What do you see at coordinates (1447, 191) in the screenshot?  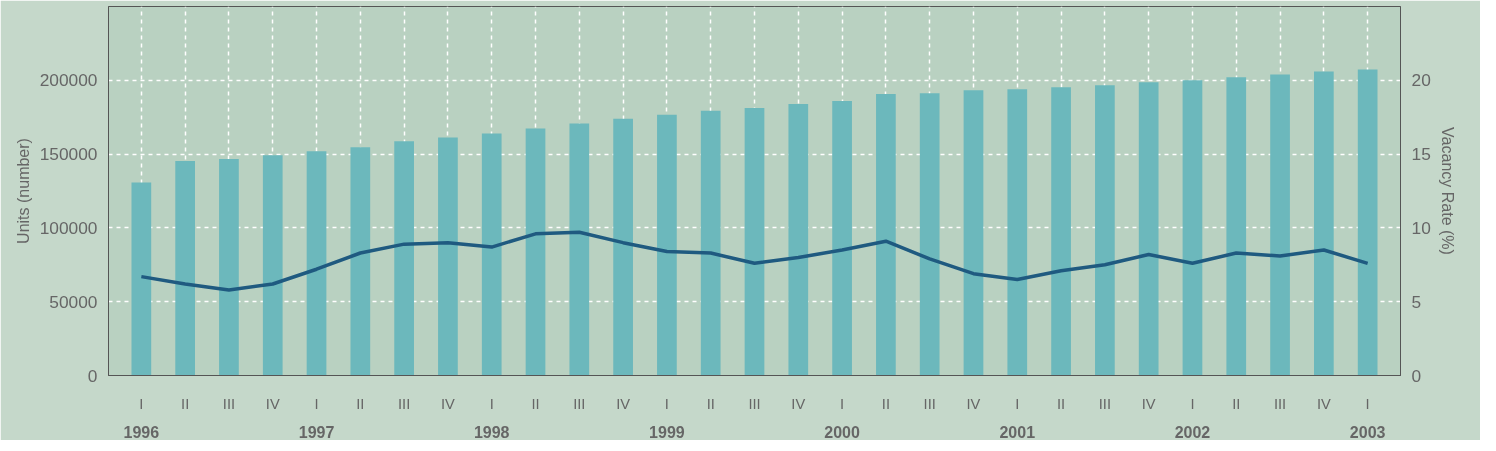 I see `y2-axis-title: Vacancy Rate (%)` at bounding box center [1447, 191].